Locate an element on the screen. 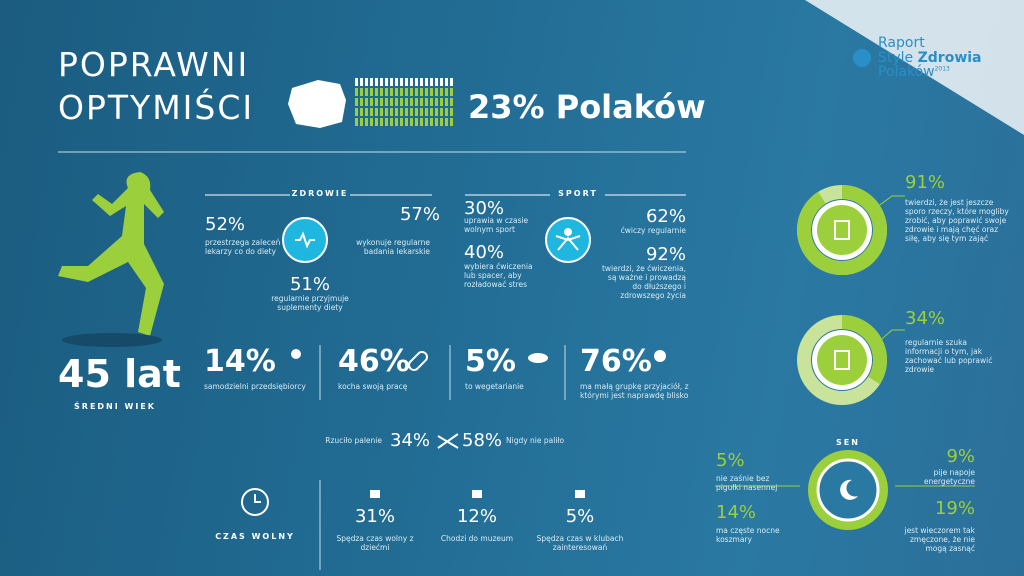 Image resolution: width=1024 pixels, height=576 pixels. donut-label: 34% is located at coordinates (925, 318).